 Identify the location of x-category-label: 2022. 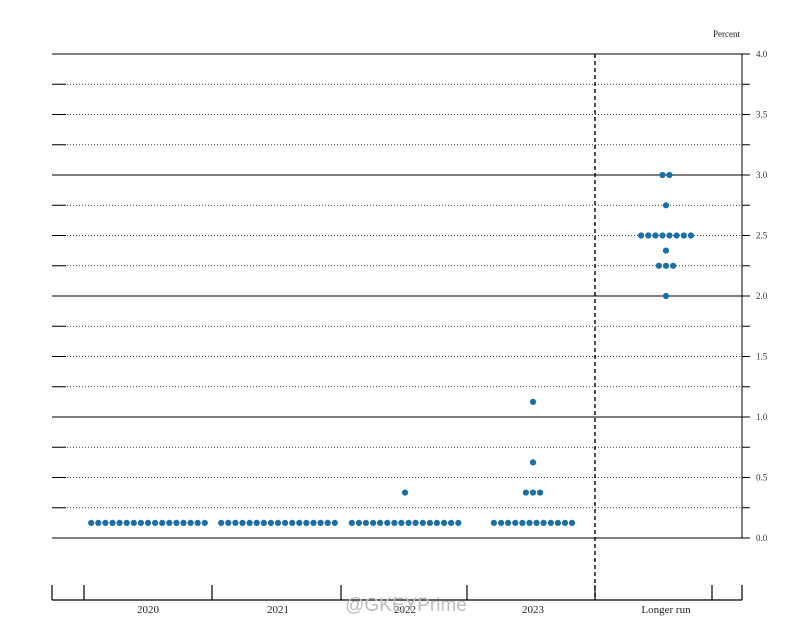
(405, 610).